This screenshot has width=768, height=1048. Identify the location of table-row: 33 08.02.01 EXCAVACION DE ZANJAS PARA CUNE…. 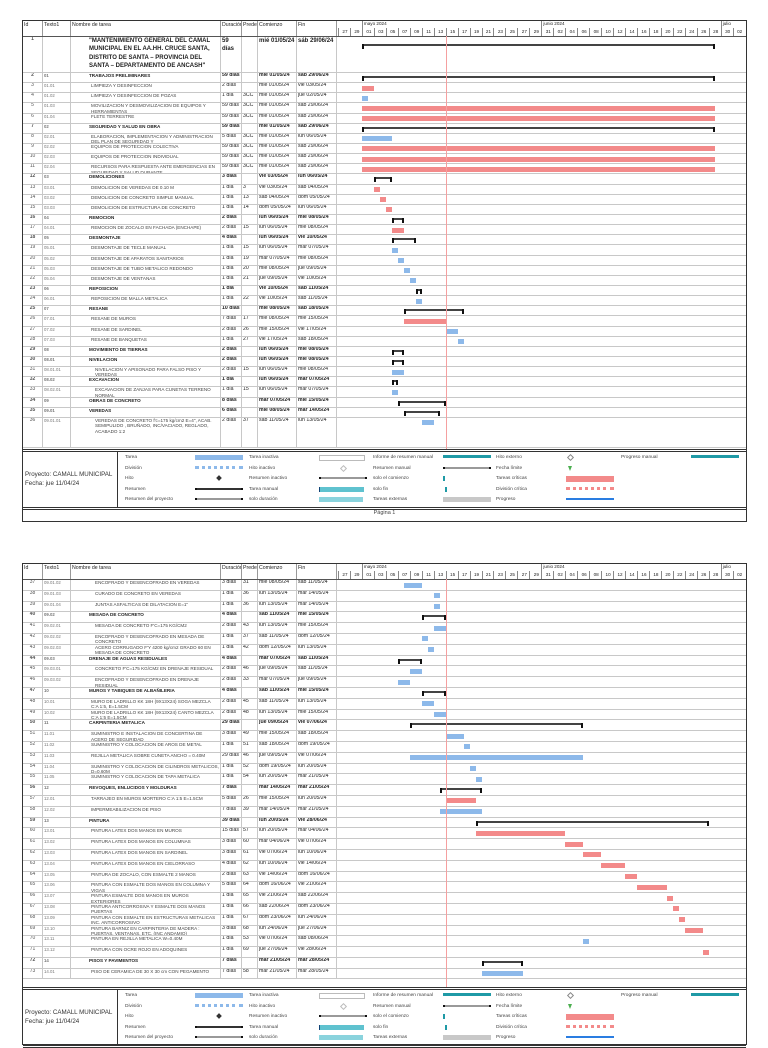
(384, 392).